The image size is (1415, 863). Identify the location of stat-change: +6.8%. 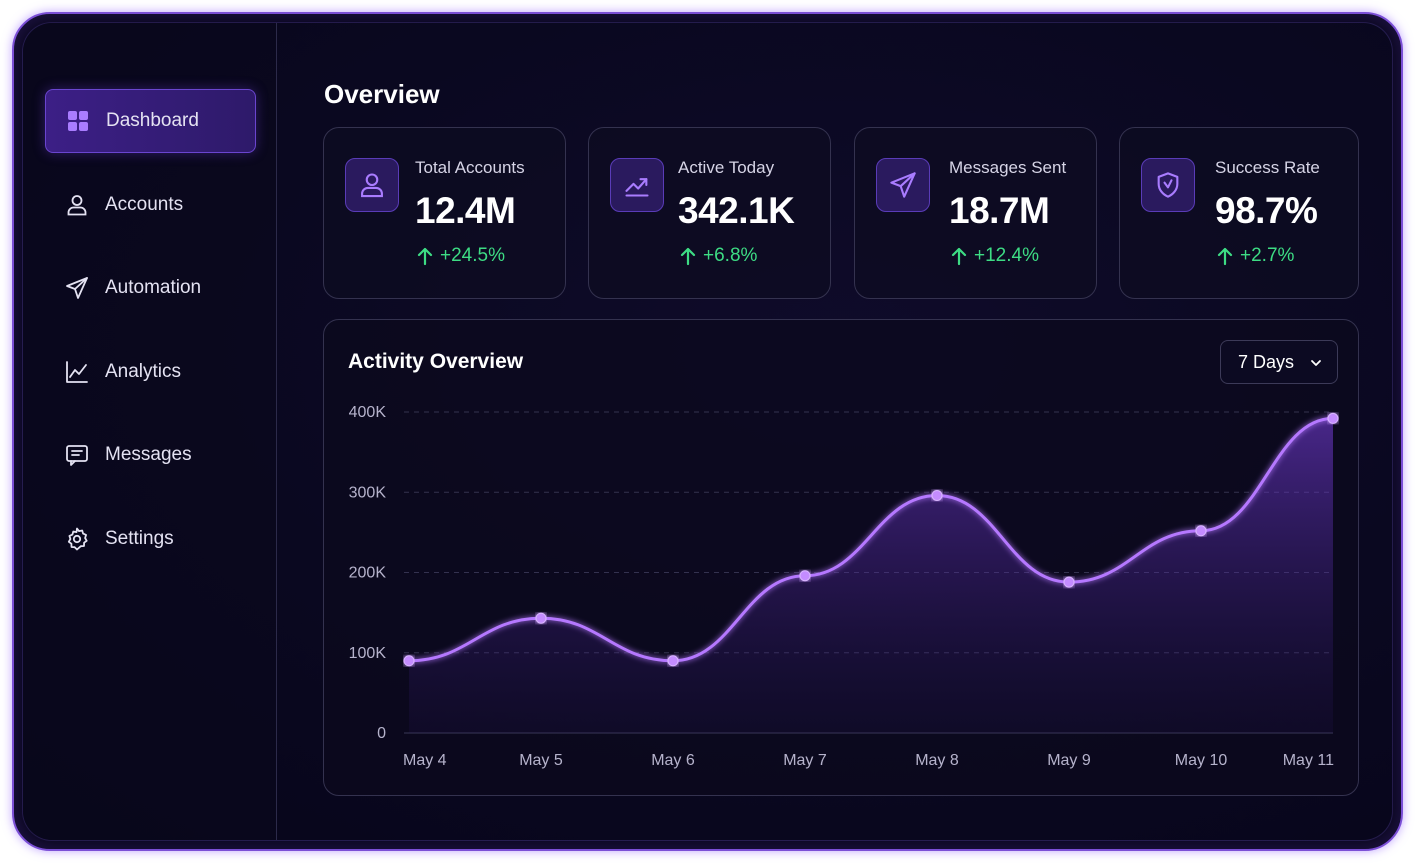
(718, 256).